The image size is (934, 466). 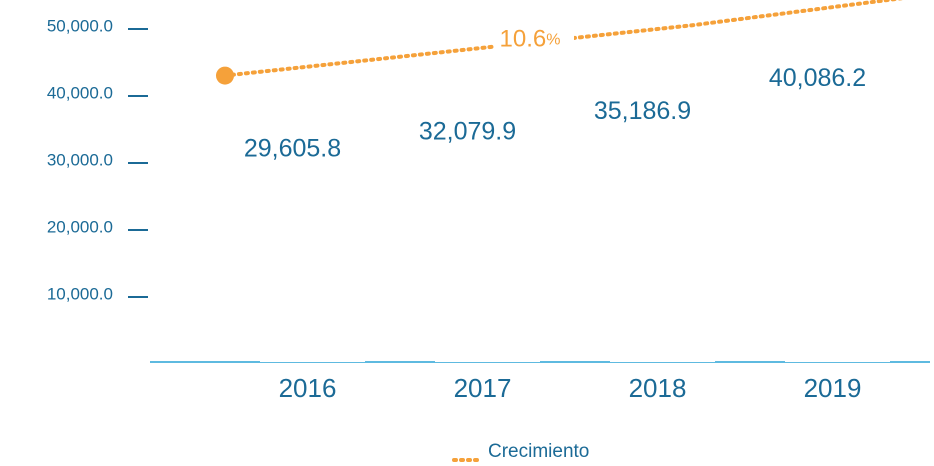 I want to click on annotation: 10.6%, so click(x=530, y=39).